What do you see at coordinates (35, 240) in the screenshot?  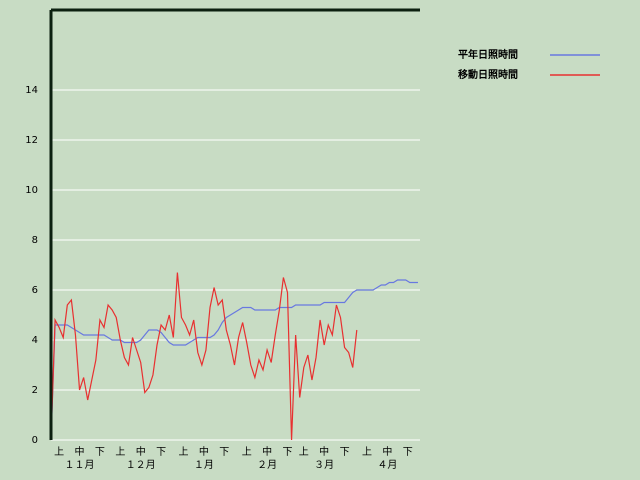 I see `y-tick-label: 8` at bounding box center [35, 240].